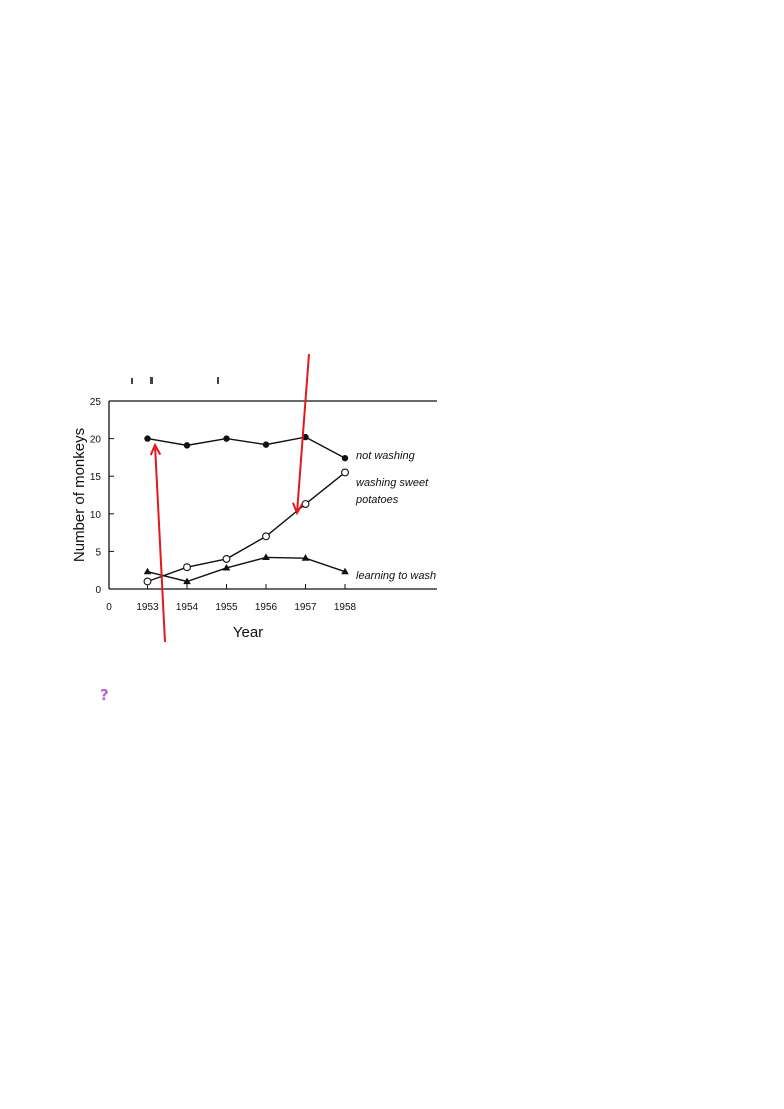  What do you see at coordinates (98, 552) in the screenshot?
I see `y-tick-label: 5` at bounding box center [98, 552].